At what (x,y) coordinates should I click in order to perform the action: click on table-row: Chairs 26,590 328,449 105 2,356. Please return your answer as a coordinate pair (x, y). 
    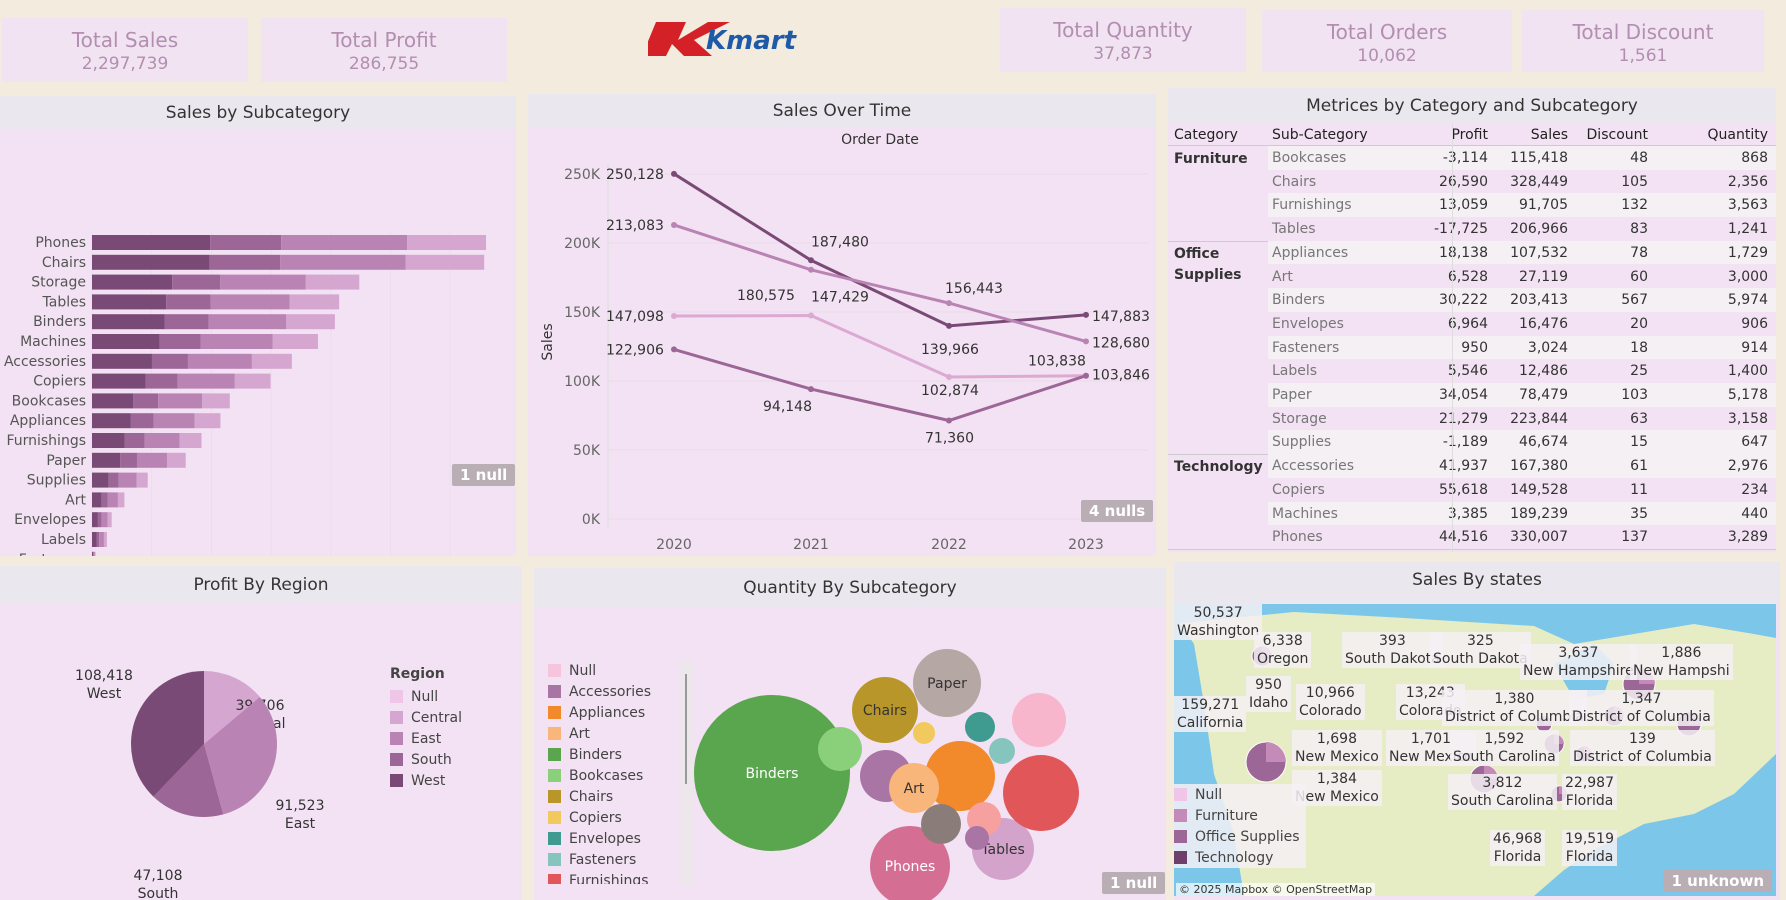
    Looking at the image, I should click on (1522, 181).